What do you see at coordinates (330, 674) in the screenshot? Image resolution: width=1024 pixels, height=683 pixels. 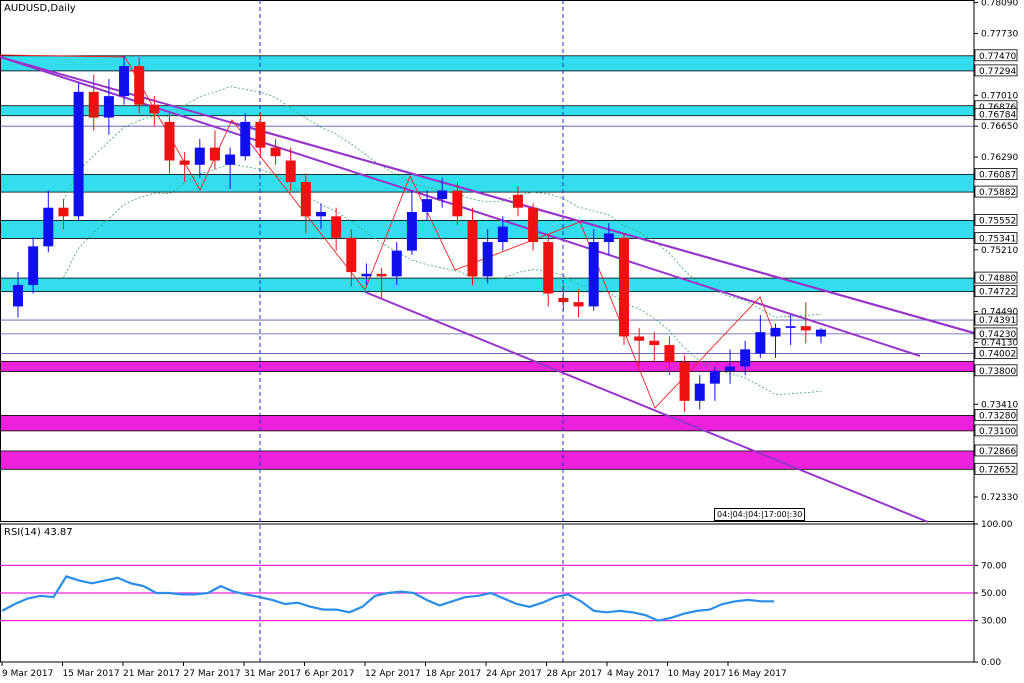 I see `date-label-5: 6 Apr 2017` at bounding box center [330, 674].